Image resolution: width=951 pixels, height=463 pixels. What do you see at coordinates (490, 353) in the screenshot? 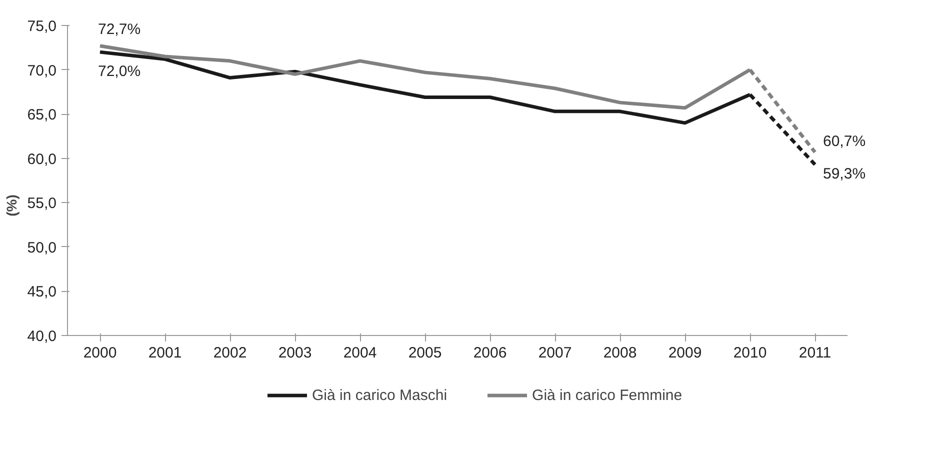
I see `x-tick-label: 2006` at bounding box center [490, 353].